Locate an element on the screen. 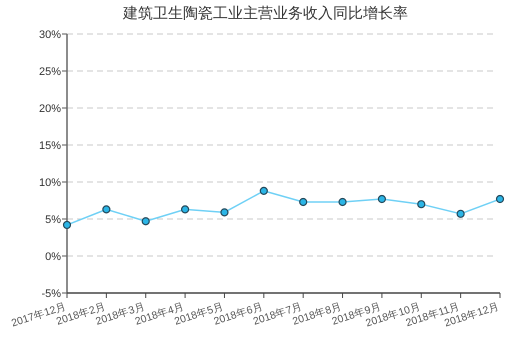  y-tick-label: 10% is located at coordinates (50, 183).